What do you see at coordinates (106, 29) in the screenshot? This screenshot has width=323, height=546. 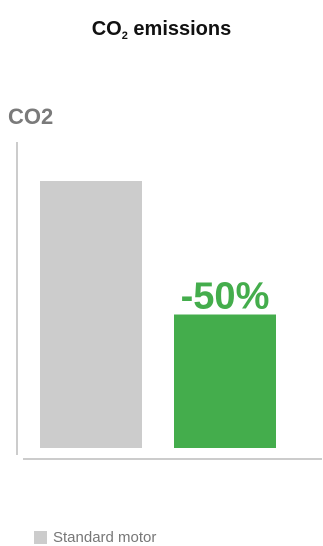 I see `chart-title-main: CO` at bounding box center [106, 29].